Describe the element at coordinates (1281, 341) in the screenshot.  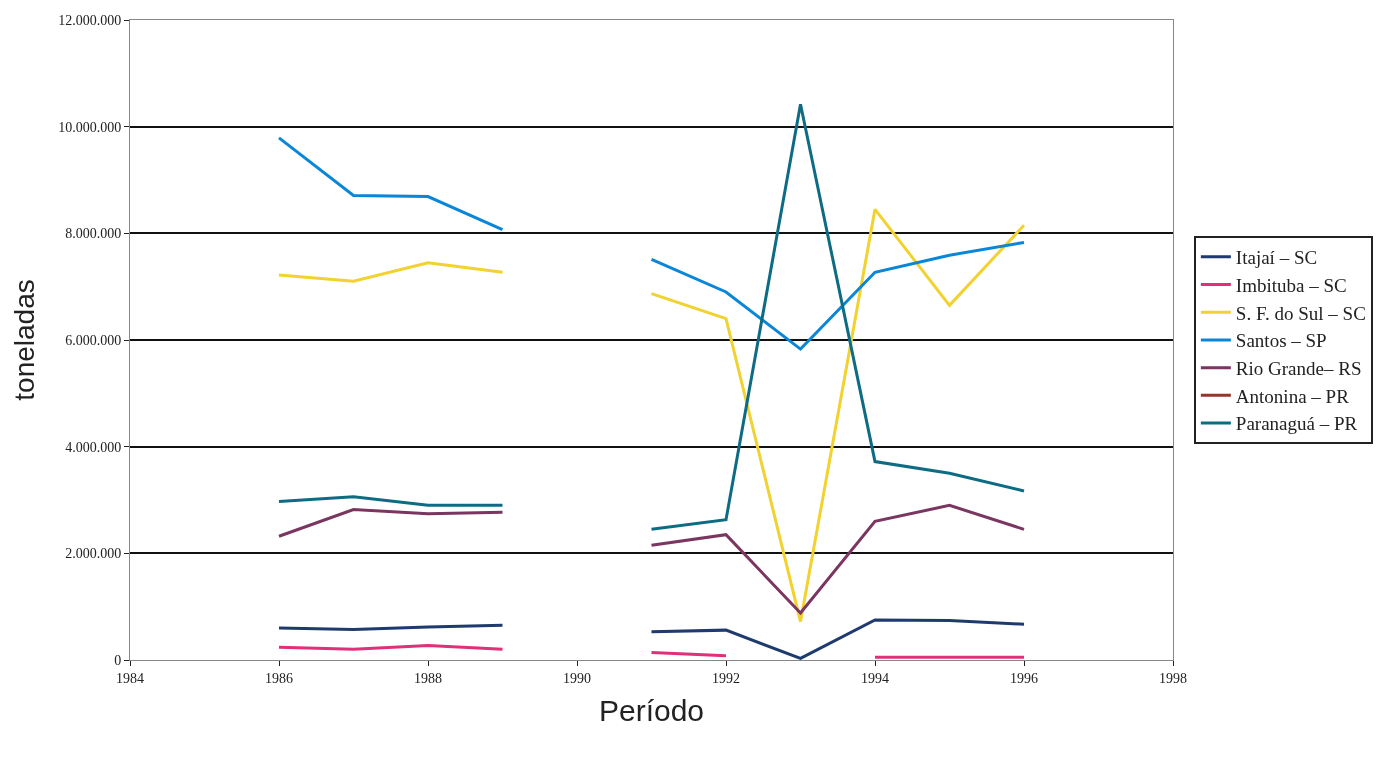
I see `legend-label: Santos – SP` at that location.